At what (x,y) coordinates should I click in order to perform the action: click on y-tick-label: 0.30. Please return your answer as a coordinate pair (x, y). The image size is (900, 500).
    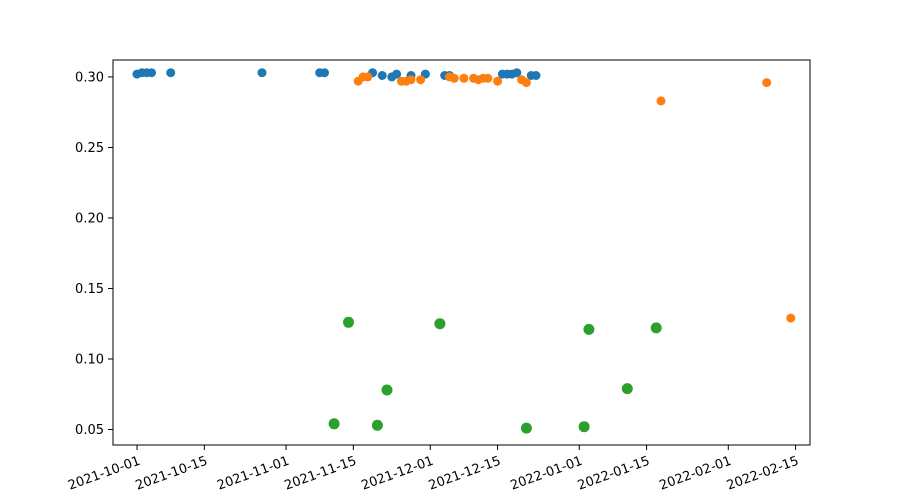
    Looking at the image, I should click on (89, 77).